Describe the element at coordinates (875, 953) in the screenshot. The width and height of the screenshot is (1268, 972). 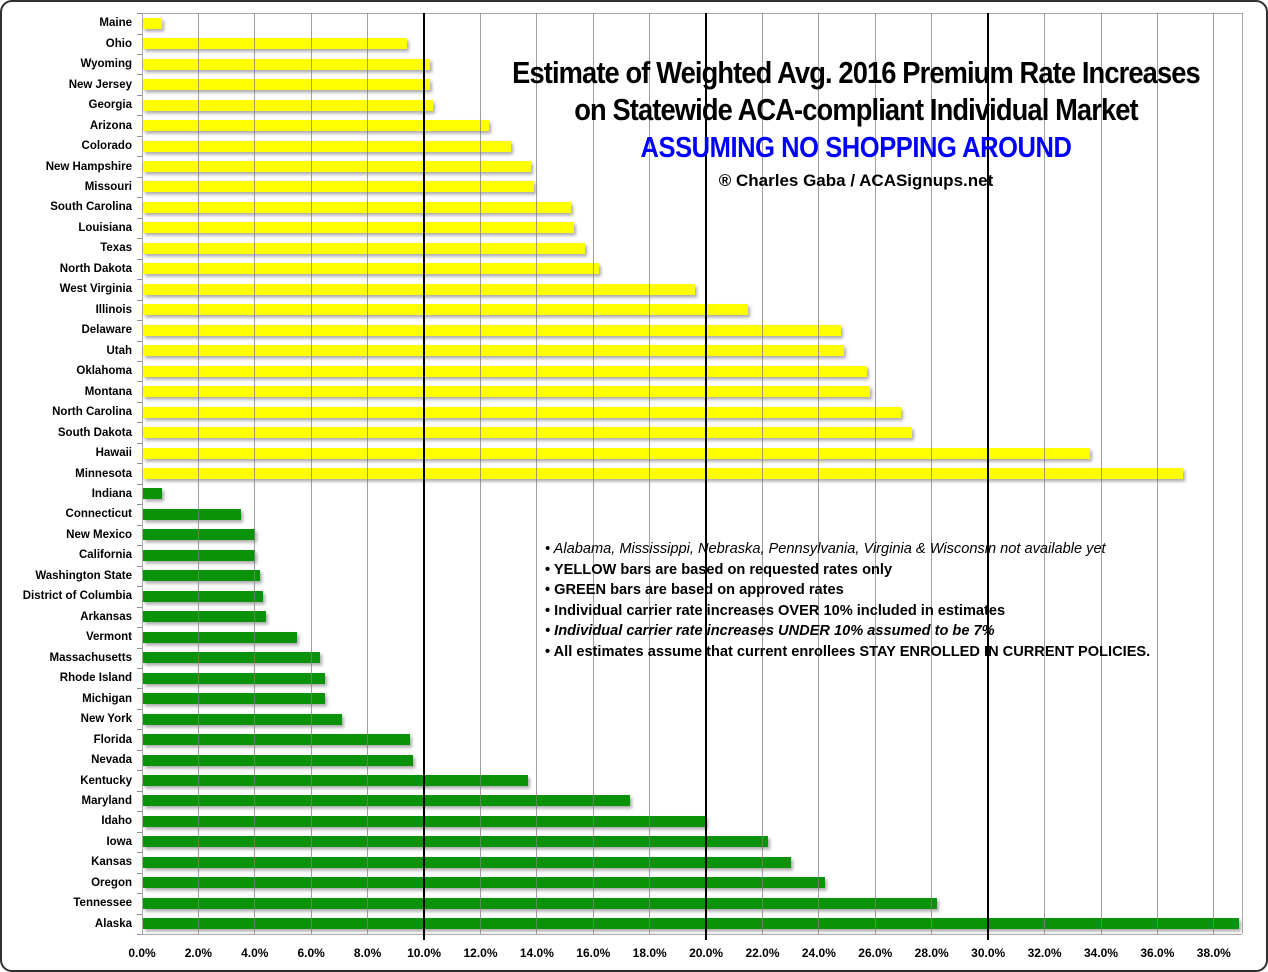
I see `x-axis-tick-label-26.0pct: 26.0%` at that location.